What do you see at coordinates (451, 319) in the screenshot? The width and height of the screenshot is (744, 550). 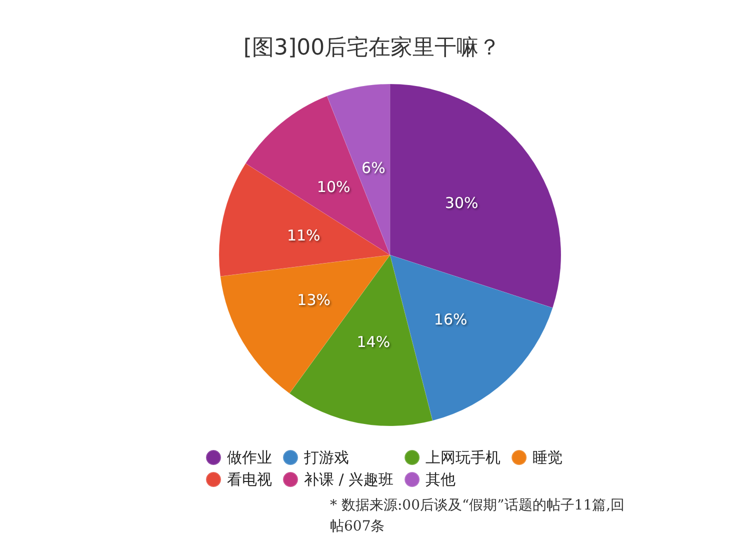 I see `data-label: 16%` at bounding box center [451, 319].